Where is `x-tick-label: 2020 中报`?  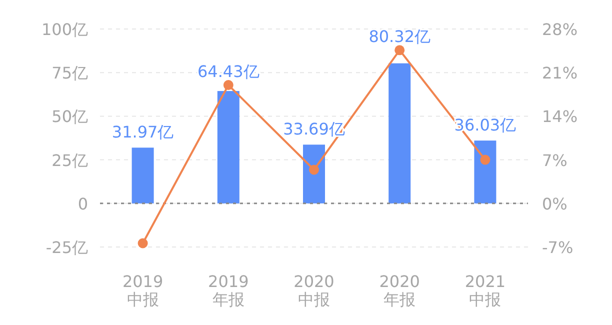 x-tick-label: 2020 中报 is located at coordinates (314, 290).